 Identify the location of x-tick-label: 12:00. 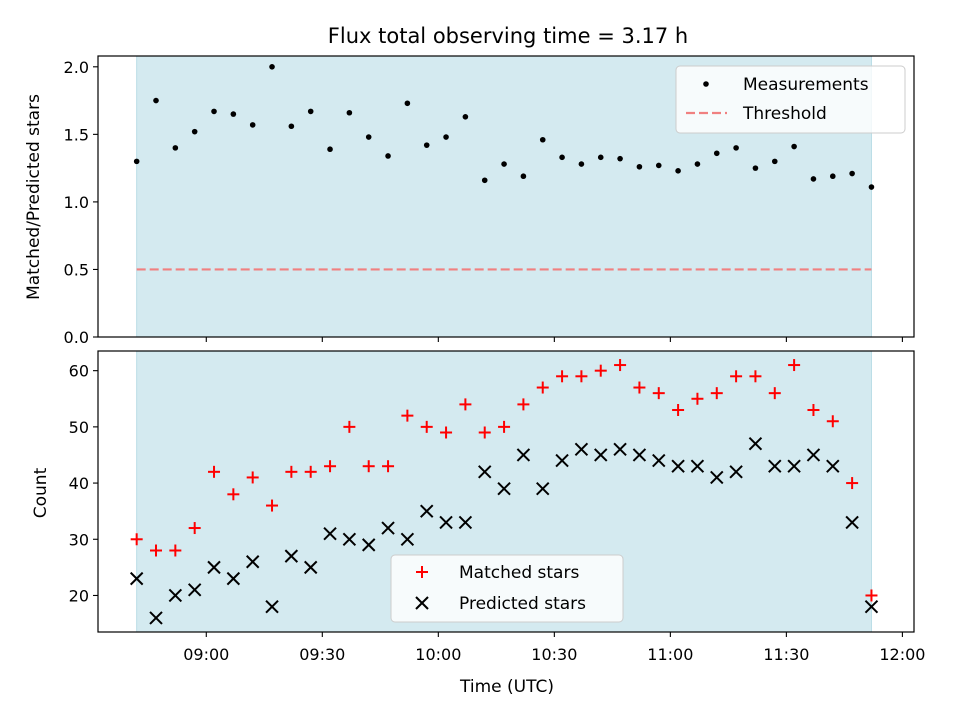
(902, 654).